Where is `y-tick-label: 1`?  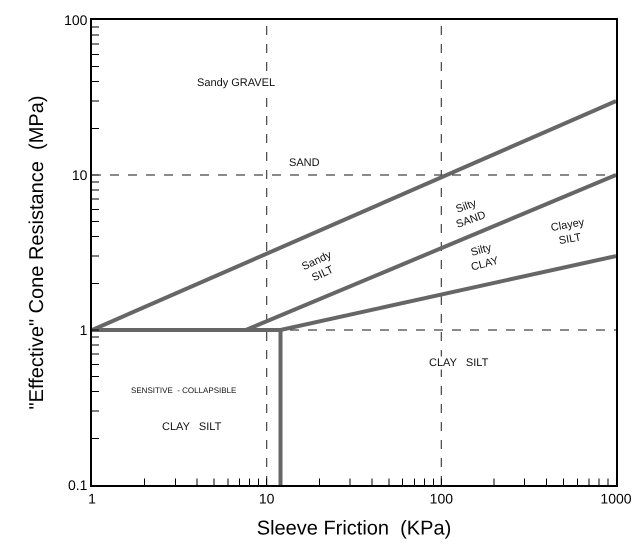
y-tick-label: 1 is located at coordinates (84, 330).